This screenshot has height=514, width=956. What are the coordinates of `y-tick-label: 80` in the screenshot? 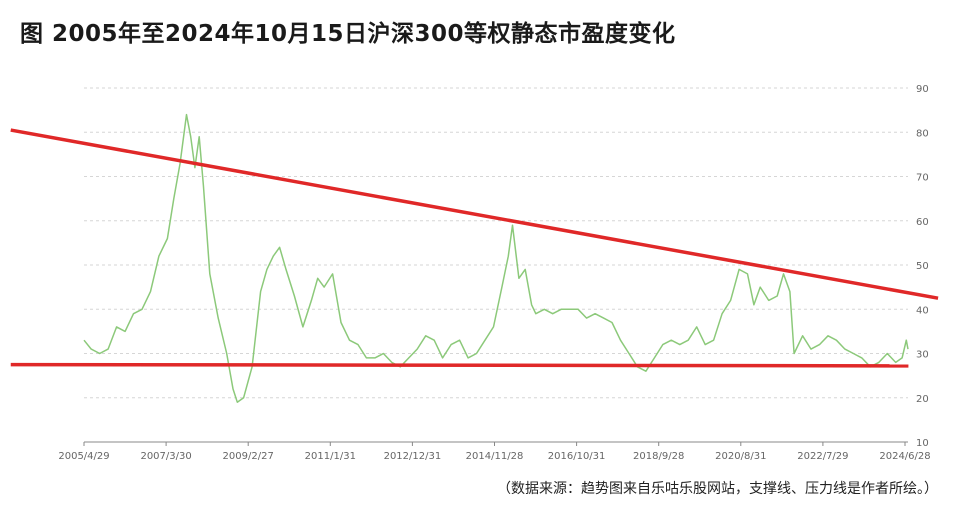 It's located at (922, 133).